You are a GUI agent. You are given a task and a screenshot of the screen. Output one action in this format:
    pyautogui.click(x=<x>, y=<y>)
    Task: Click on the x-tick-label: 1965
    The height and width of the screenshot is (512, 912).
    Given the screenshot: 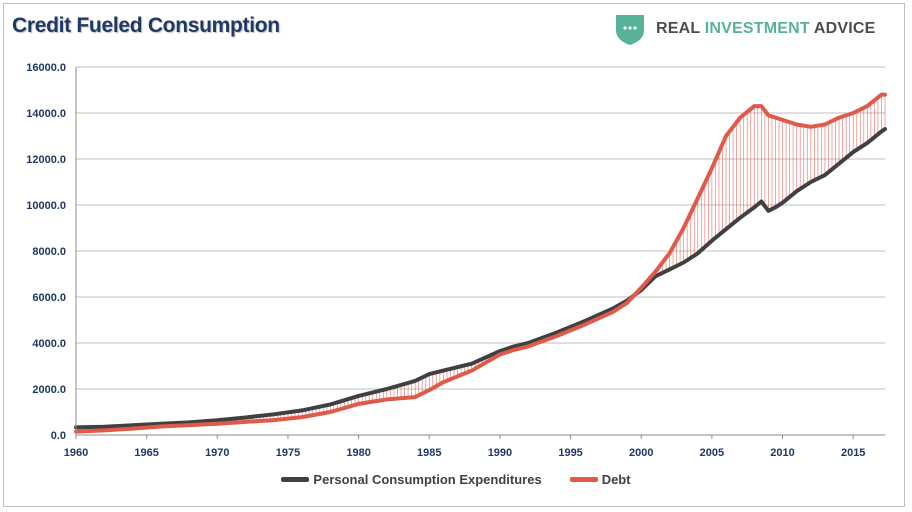 What is the action you would take?
    pyautogui.click(x=146, y=453)
    